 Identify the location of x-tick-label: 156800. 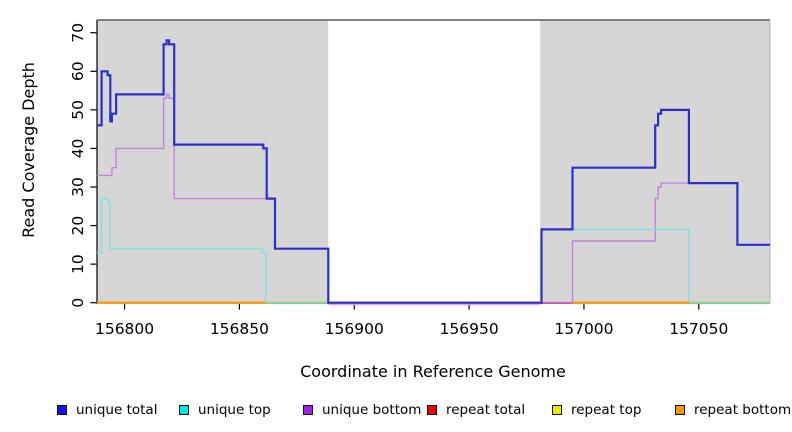
(124, 329).